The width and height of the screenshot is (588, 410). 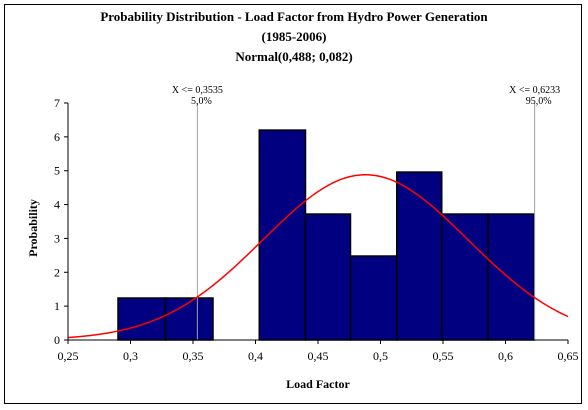 What do you see at coordinates (255, 356) in the screenshot?
I see `x-tick-label: 0,4` at bounding box center [255, 356].